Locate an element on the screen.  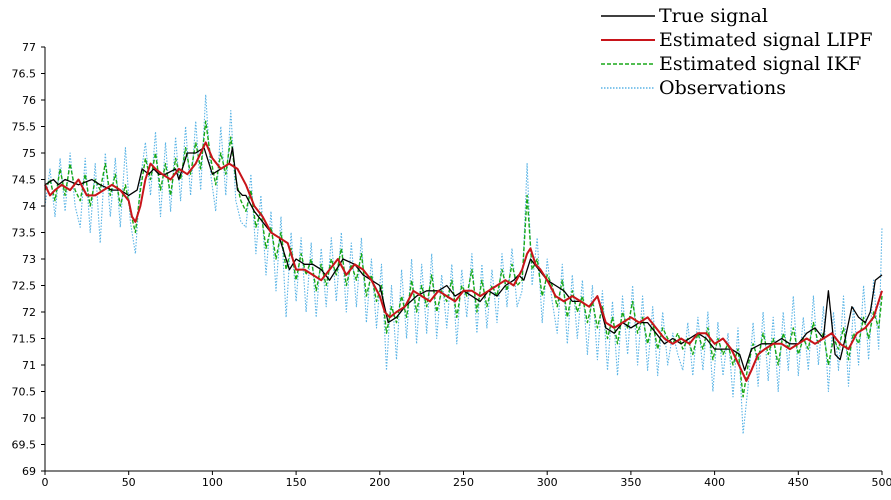
y-tick-label: 75.5 is located at coordinates (24, 127).